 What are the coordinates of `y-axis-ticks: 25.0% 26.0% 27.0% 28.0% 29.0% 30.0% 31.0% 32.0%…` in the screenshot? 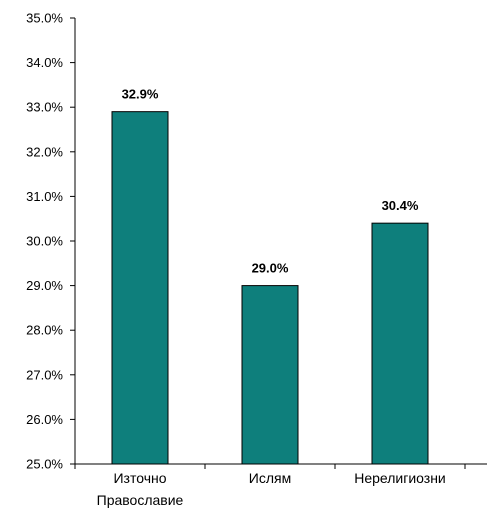 It's located at (50, 241).